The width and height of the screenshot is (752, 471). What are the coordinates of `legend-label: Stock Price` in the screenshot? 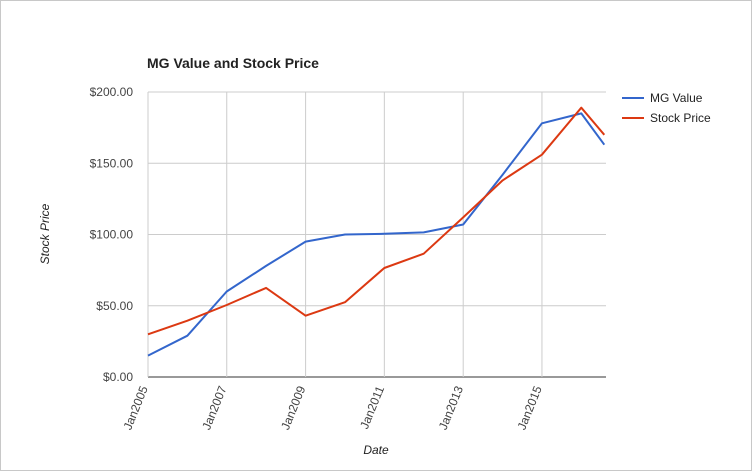 It's located at (680, 118).